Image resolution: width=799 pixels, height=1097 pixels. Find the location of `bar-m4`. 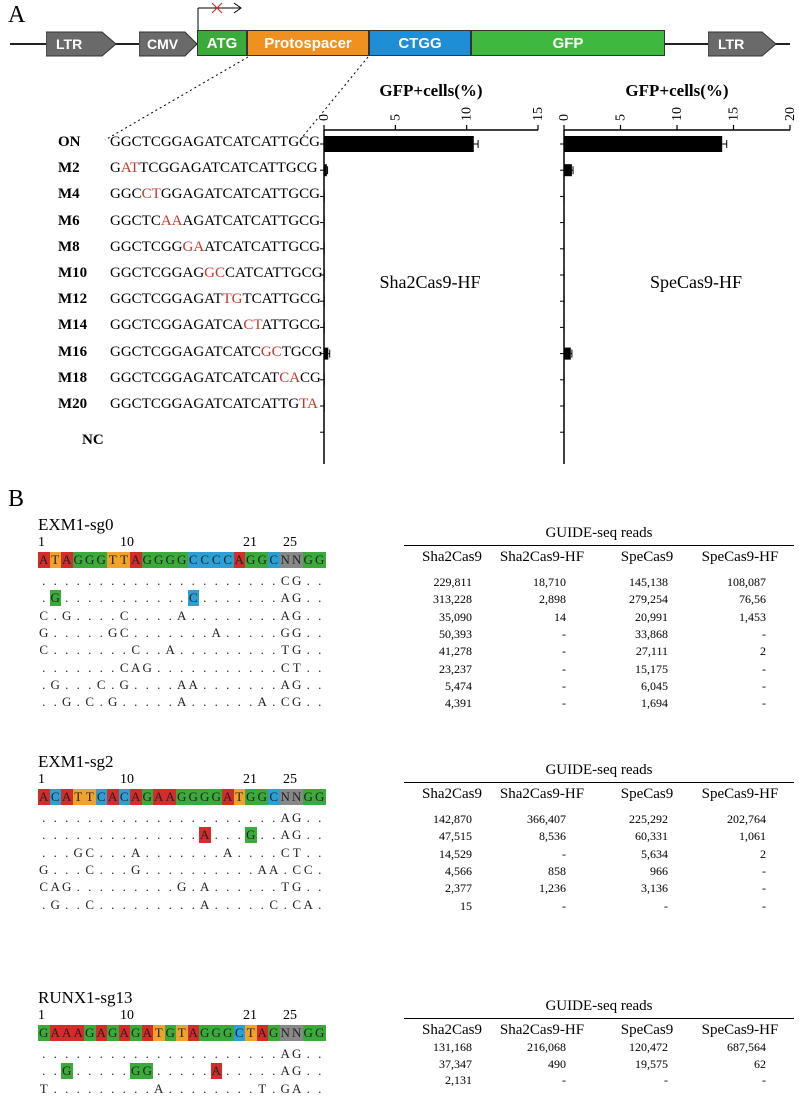

bar-m4 is located at coordinates (564, 196).